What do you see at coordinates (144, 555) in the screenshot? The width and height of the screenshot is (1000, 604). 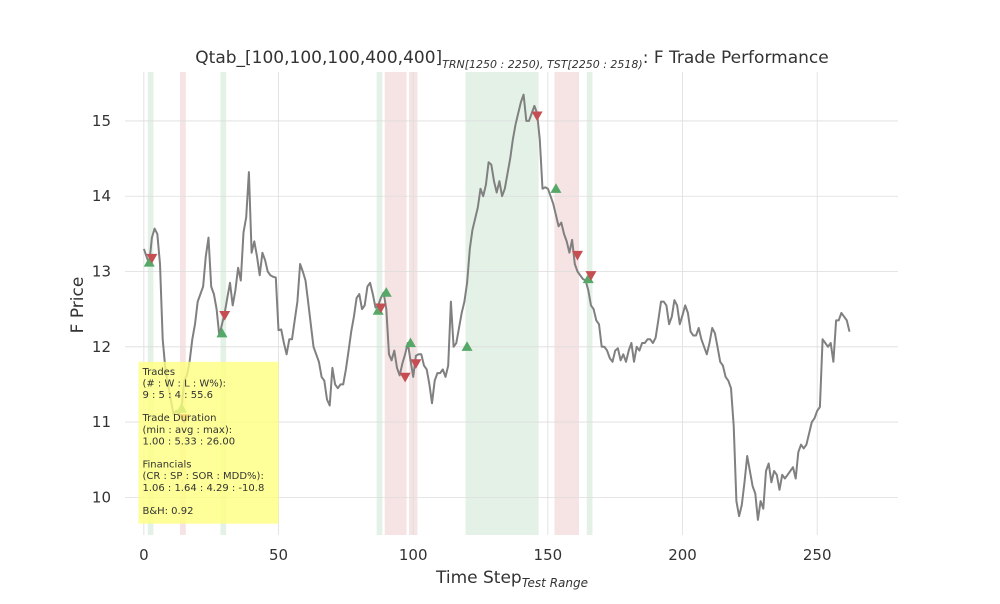 I see `x-tick-label: 0` at bounding box center [144, 555].